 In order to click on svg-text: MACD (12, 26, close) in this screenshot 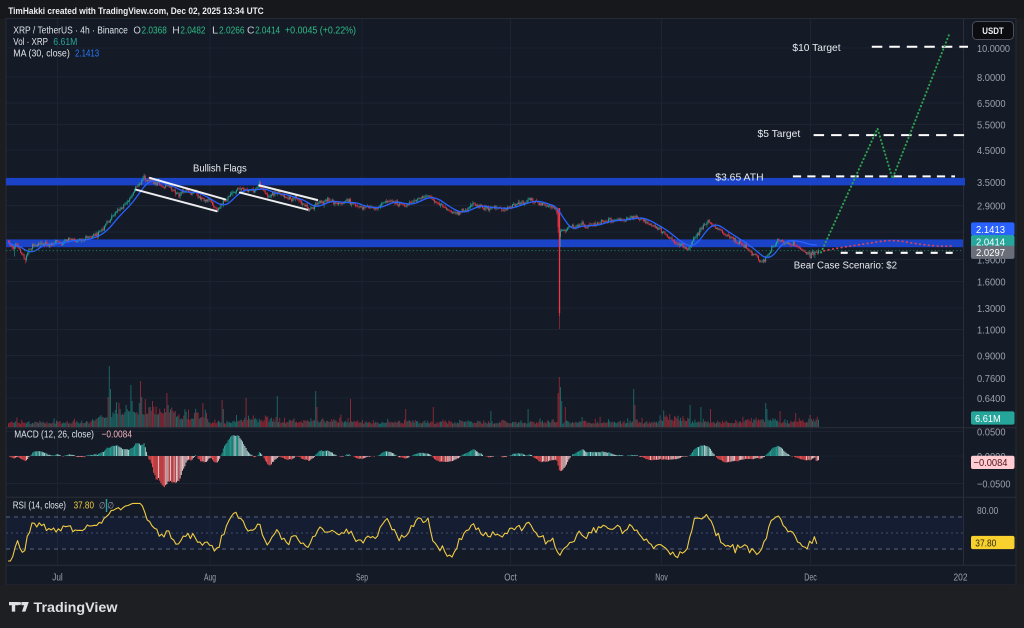, I will do `click(54, 435)`.